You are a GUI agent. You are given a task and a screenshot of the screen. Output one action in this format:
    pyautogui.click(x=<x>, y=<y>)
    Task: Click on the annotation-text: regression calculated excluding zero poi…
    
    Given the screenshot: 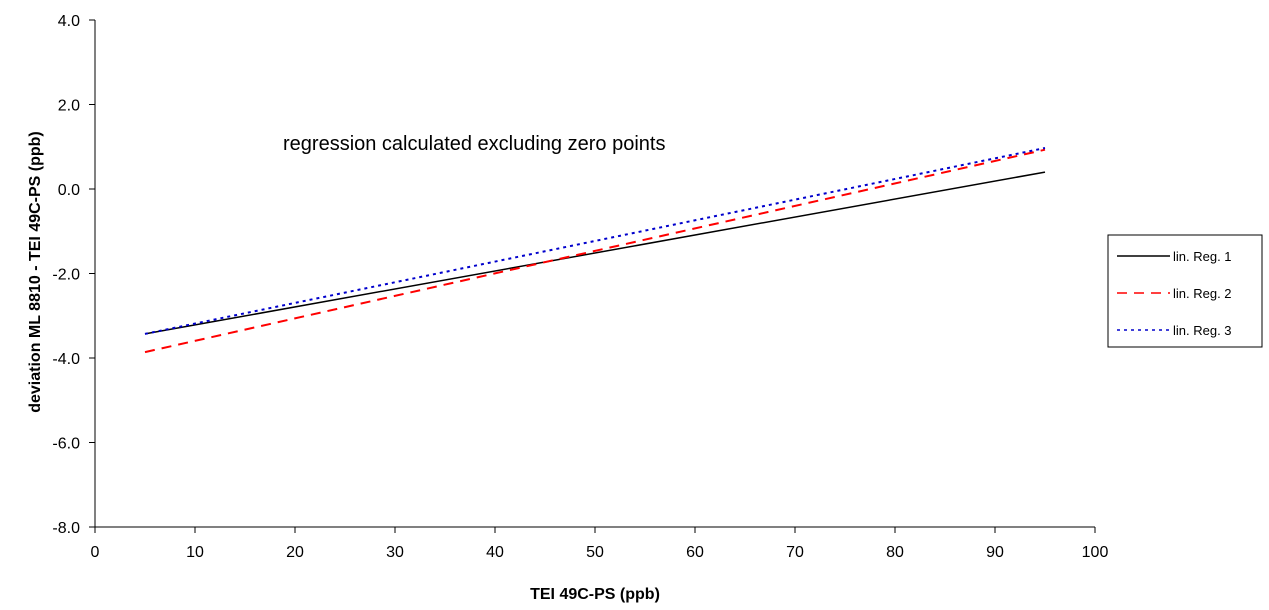 What is the action you would take?
    pyautogui.click(x=474, y=144)
    